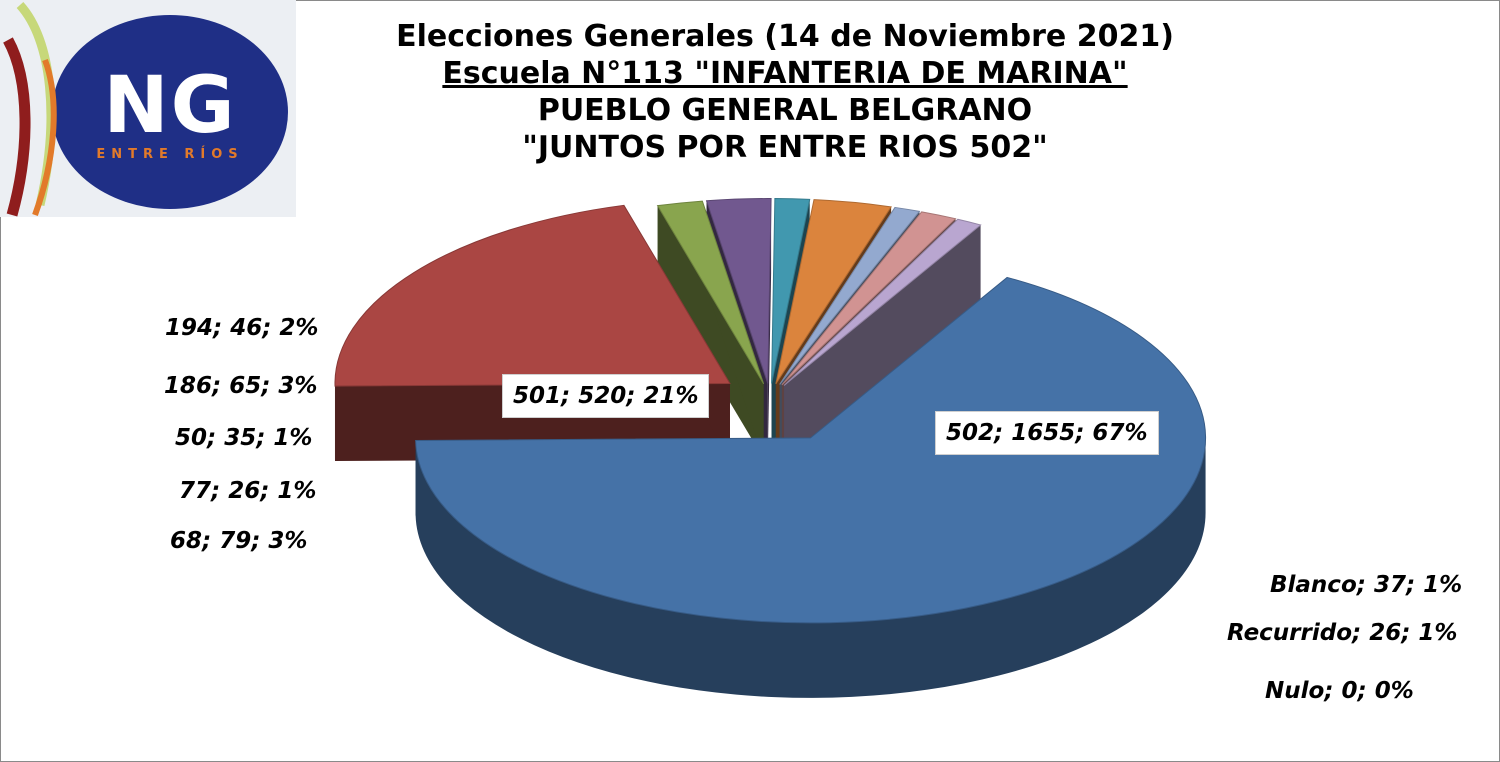 Image resolution: width=1500 pixels, height=762 pixels. Describe the element at coordinates (785, 147) in the screenshot. I see `chart-subtitle-party: "JUNTOS POR ENTRE RIOS 502"` at that location.